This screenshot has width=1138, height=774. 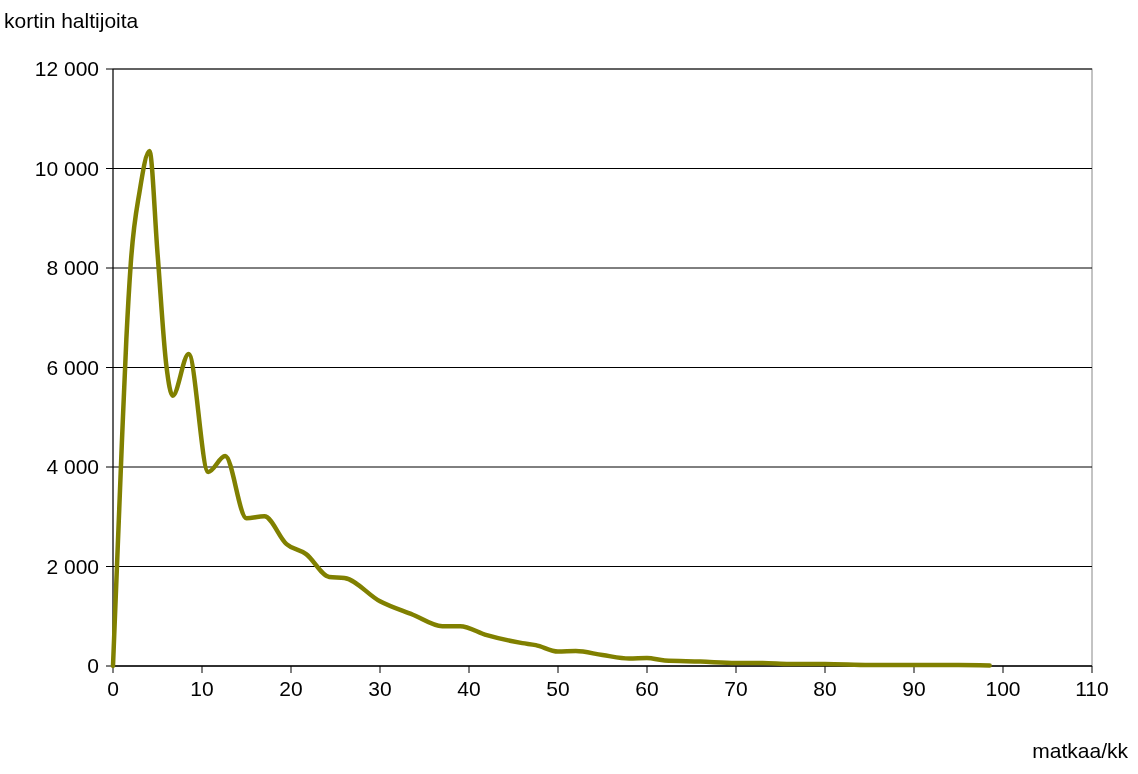 I want to click on x-tick-label: 70, so click(x=736, y=688).